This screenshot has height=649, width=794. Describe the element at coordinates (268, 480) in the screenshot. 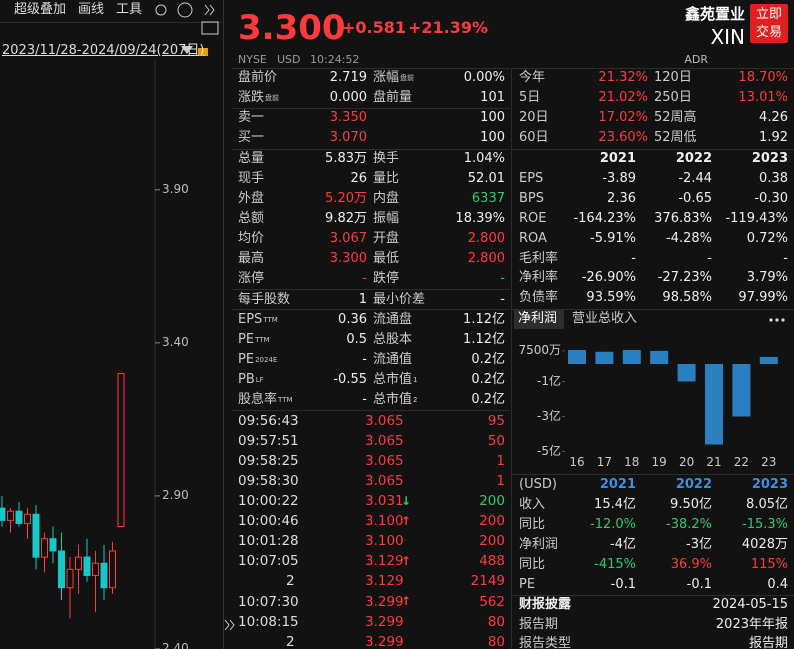

I see `trade-time: 09:58:30` at that location.